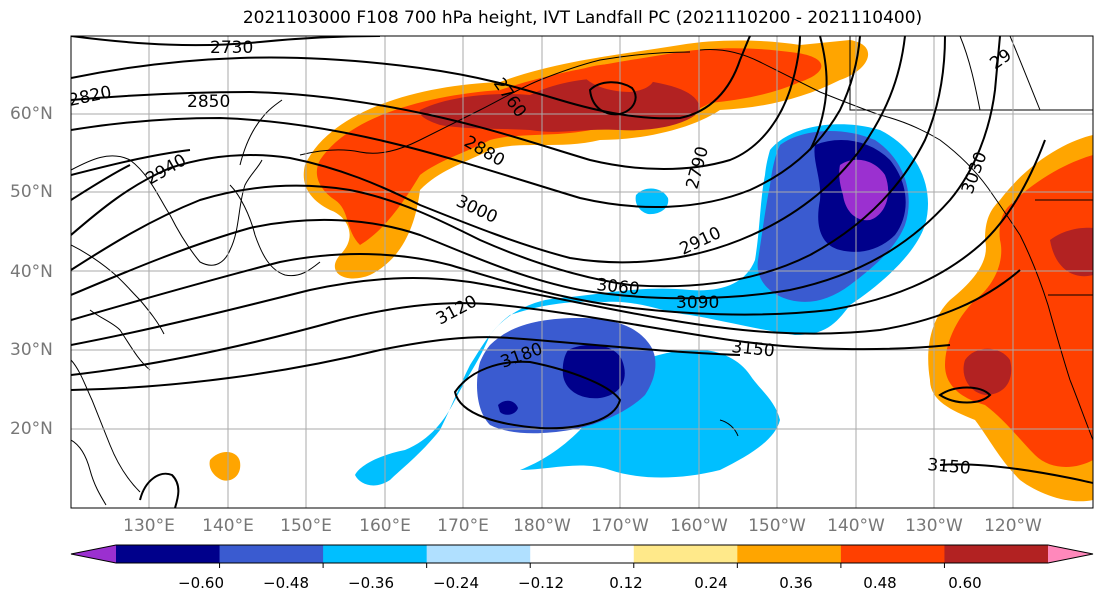 The width and height of the screenshot is (1105, 601). I want to click on colorbar-tick-label: 0.36, so click(796, 583).